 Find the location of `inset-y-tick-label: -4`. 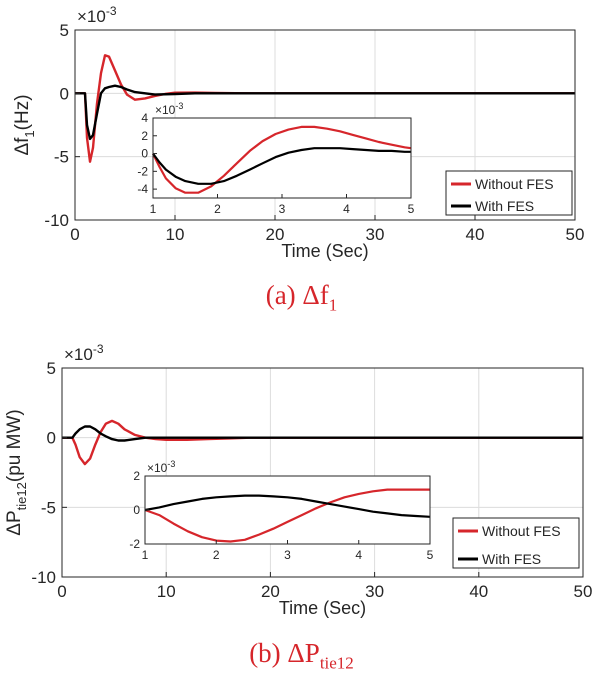

inset-y-tick-label: -4 is located at coordinates (142, 189).